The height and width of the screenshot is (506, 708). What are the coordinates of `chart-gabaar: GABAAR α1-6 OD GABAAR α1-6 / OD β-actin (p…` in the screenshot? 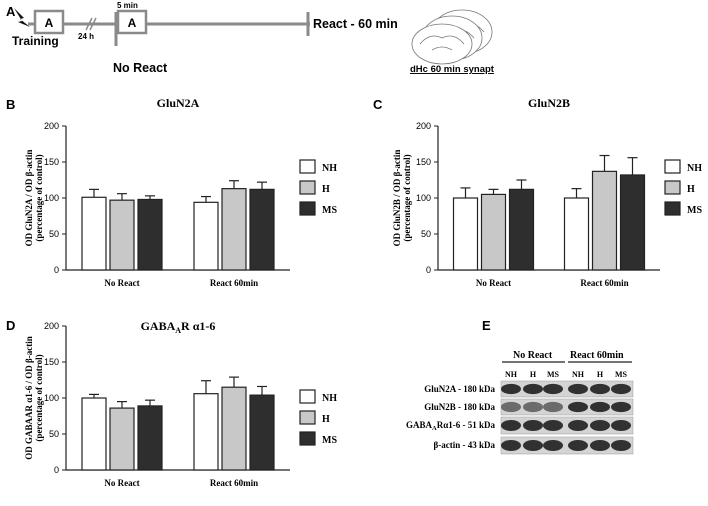 It's located at (180, 403).